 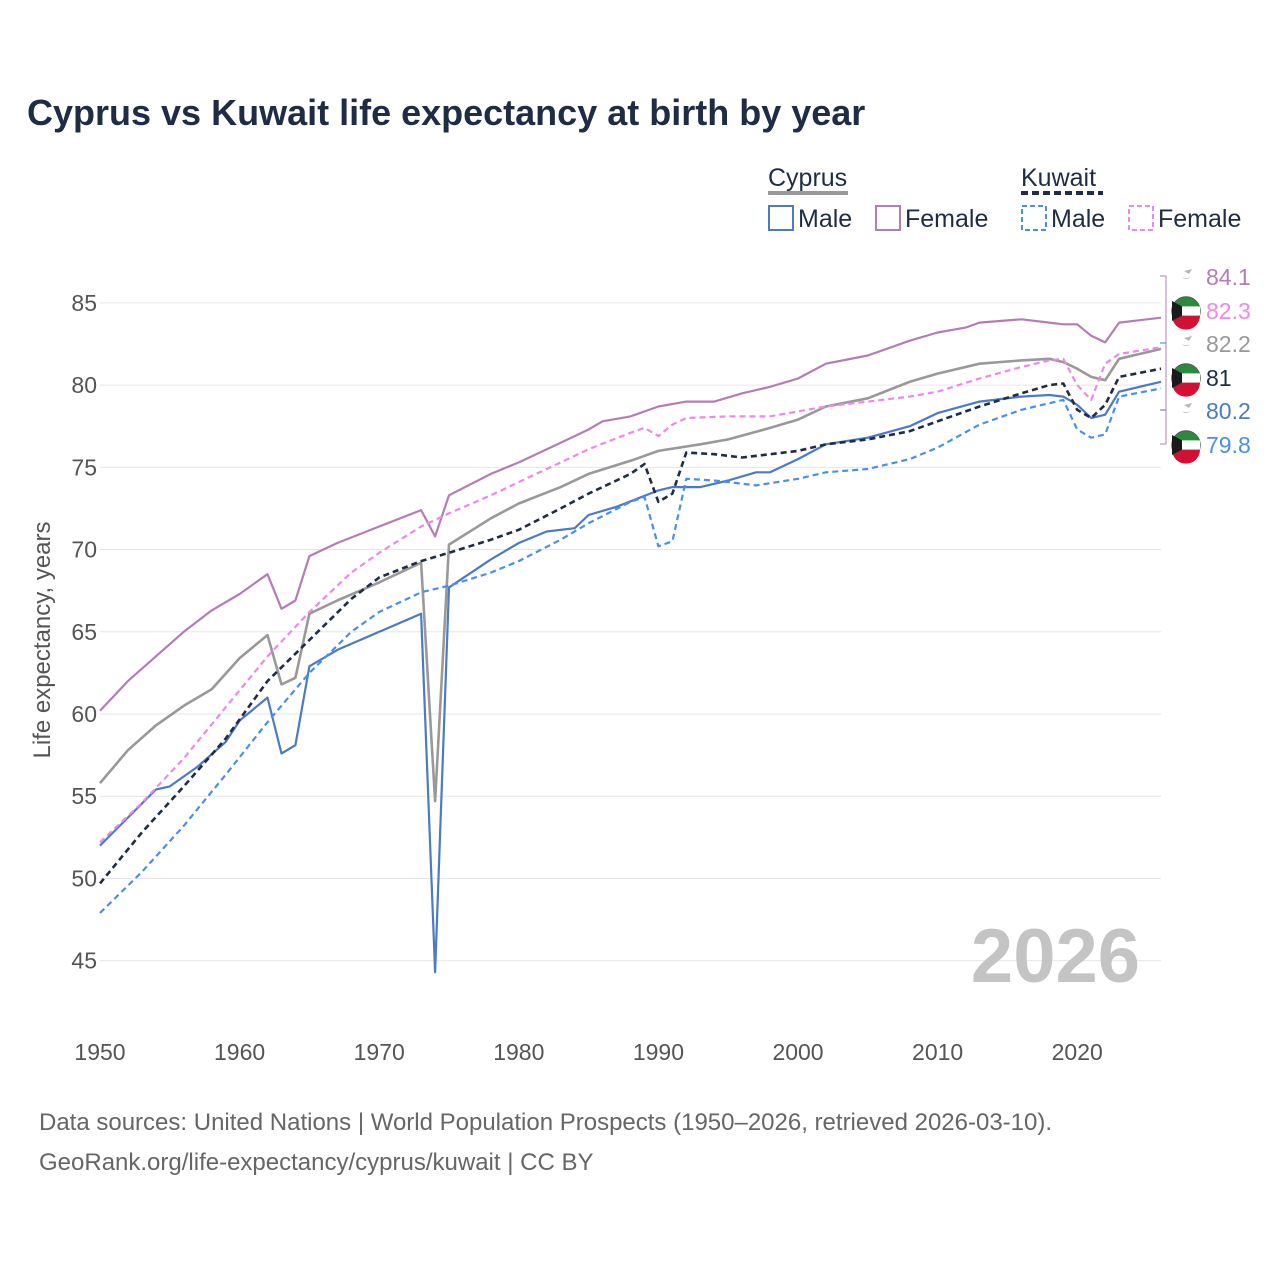 What do you see at coordinates (1004, 198) in the screenshot?
I see `legend: Cyprus Male Female Kuwait Male Female` at bounding box center [1004, 198].